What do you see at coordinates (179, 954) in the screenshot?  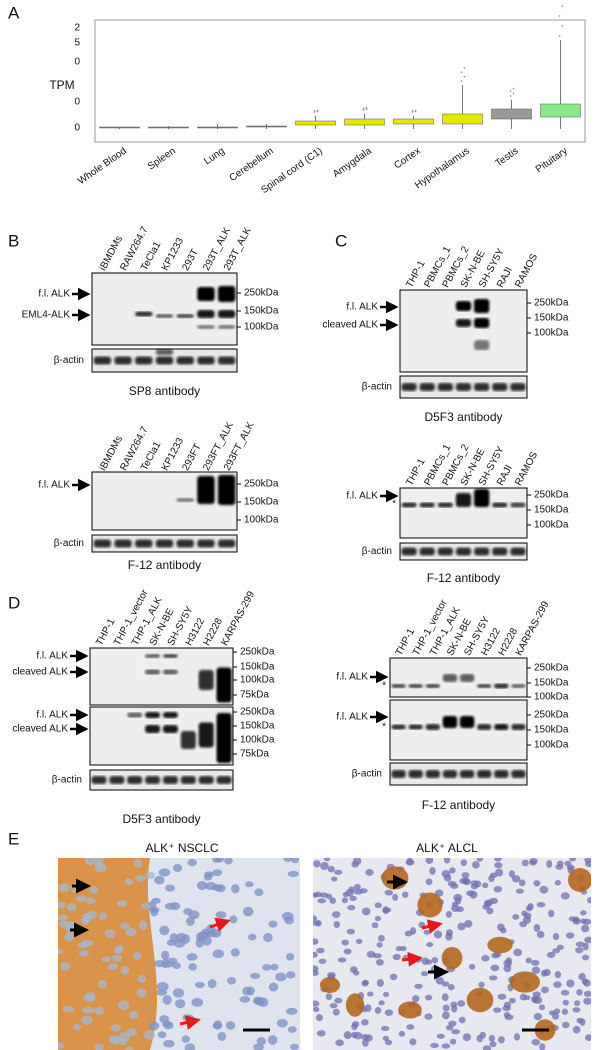 I see `histology-image` at bounding box center [179, 954].